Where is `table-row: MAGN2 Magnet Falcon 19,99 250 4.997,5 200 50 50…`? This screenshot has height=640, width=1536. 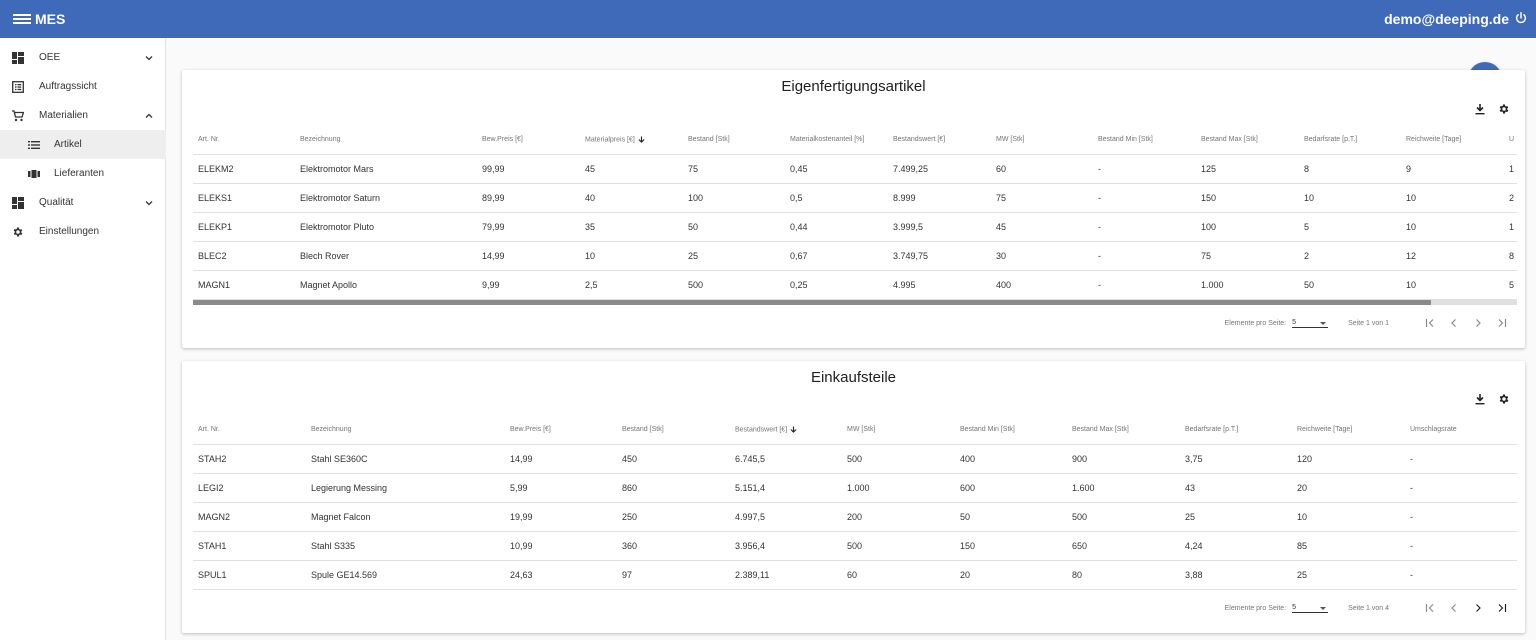 table-row: MAGN2 Magnet Falcon 19,99 250 4.997,5 200 50 50… is located at coordinates (855, 517).